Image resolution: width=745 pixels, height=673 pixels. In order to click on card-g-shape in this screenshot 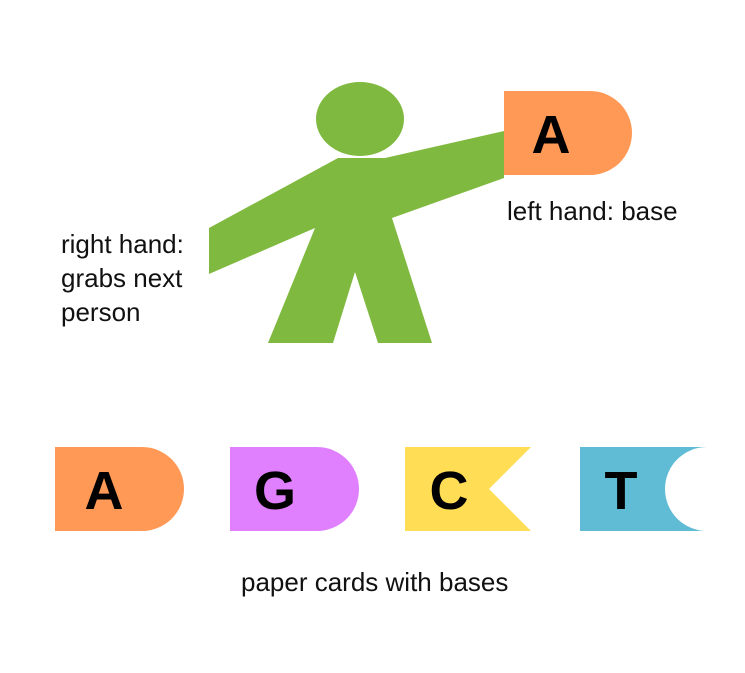, I will do `click(294, 489)`.